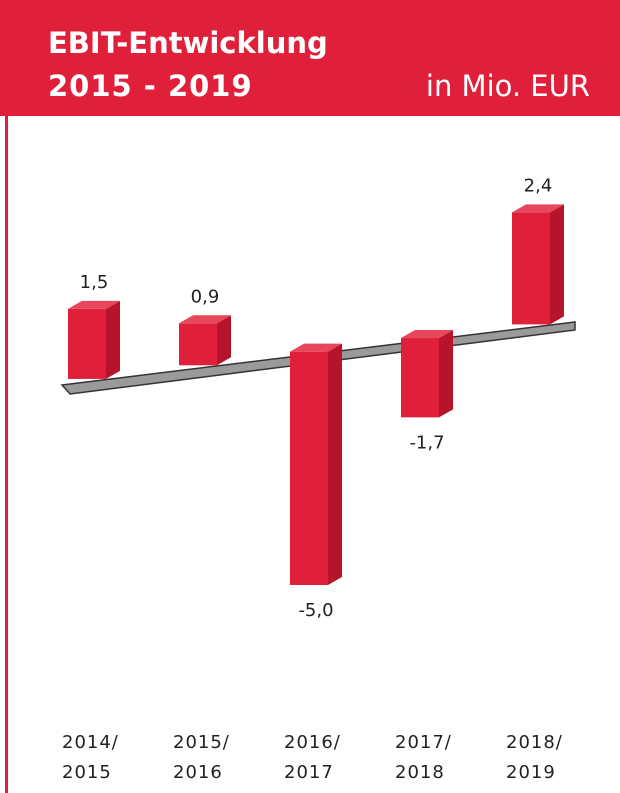 The height and width of the screenshot is (793, 620). What do you see at coordinates (534, 742) in the screenshot?
I see `x-tick-label: 2018/` at bounding box center [534, 742].